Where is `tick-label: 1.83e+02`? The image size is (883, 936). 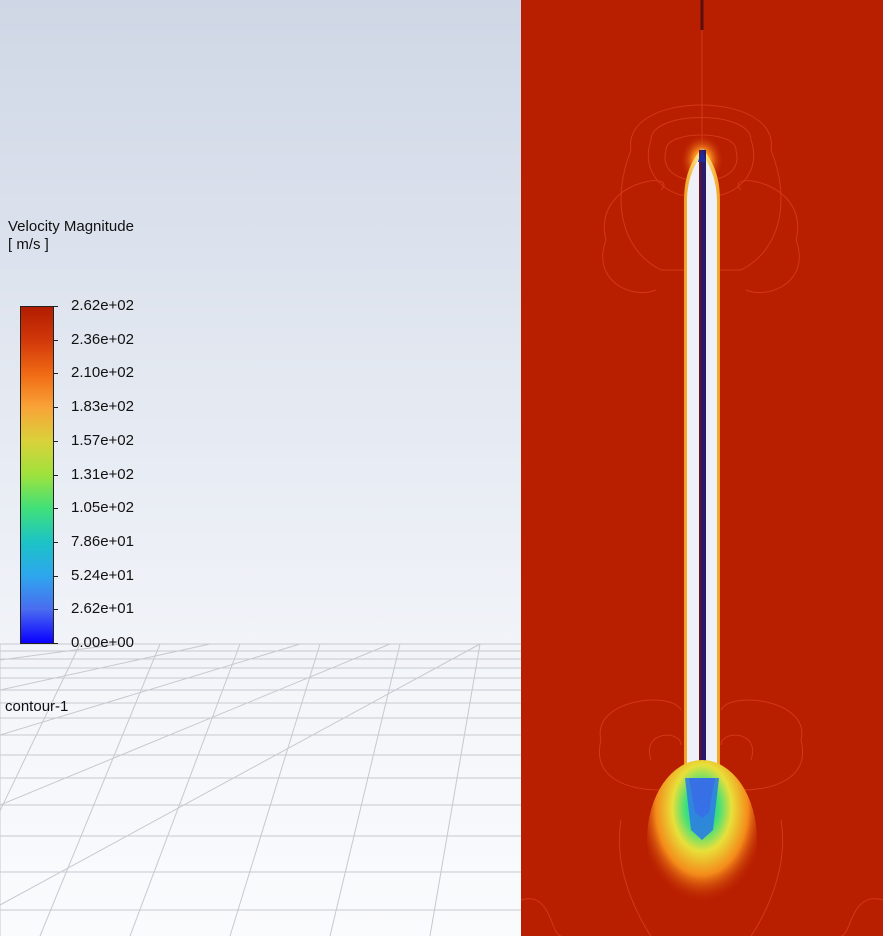 tick-label: 1.83e+02 is located at coordinates (102, 407).